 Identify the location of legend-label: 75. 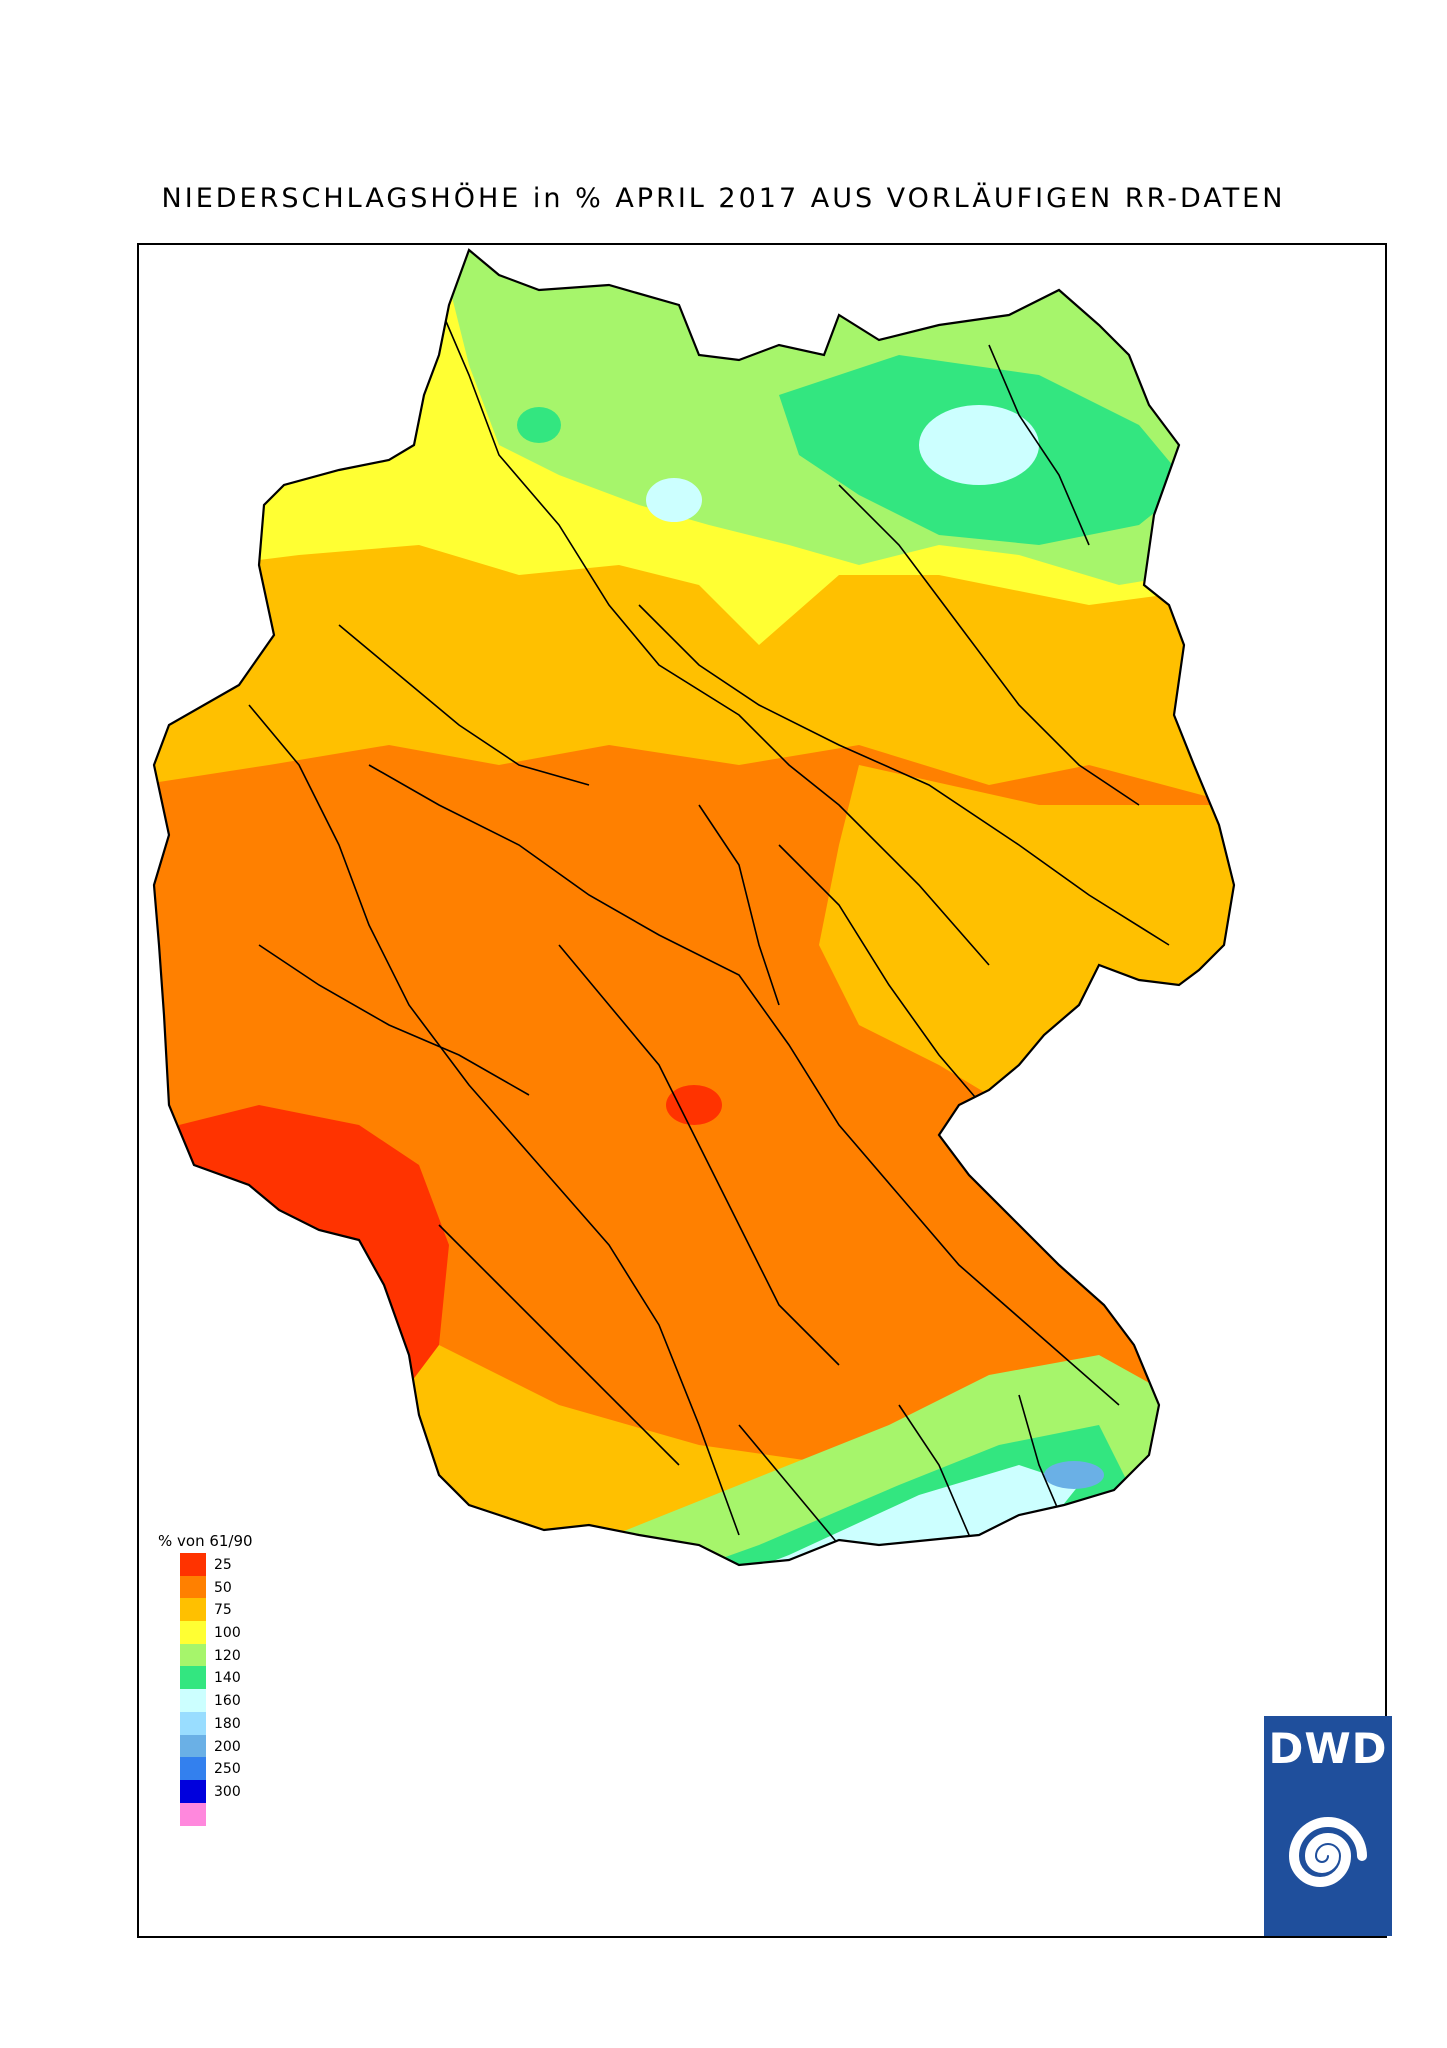
(223, 1610).